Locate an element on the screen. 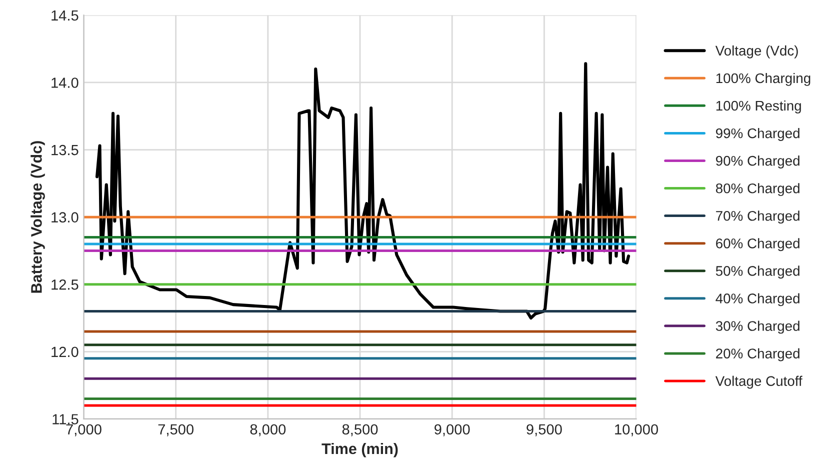 This screenshot has height=475, width=821. x-tick-label: 7,500 is located at coordinates (176, 430).